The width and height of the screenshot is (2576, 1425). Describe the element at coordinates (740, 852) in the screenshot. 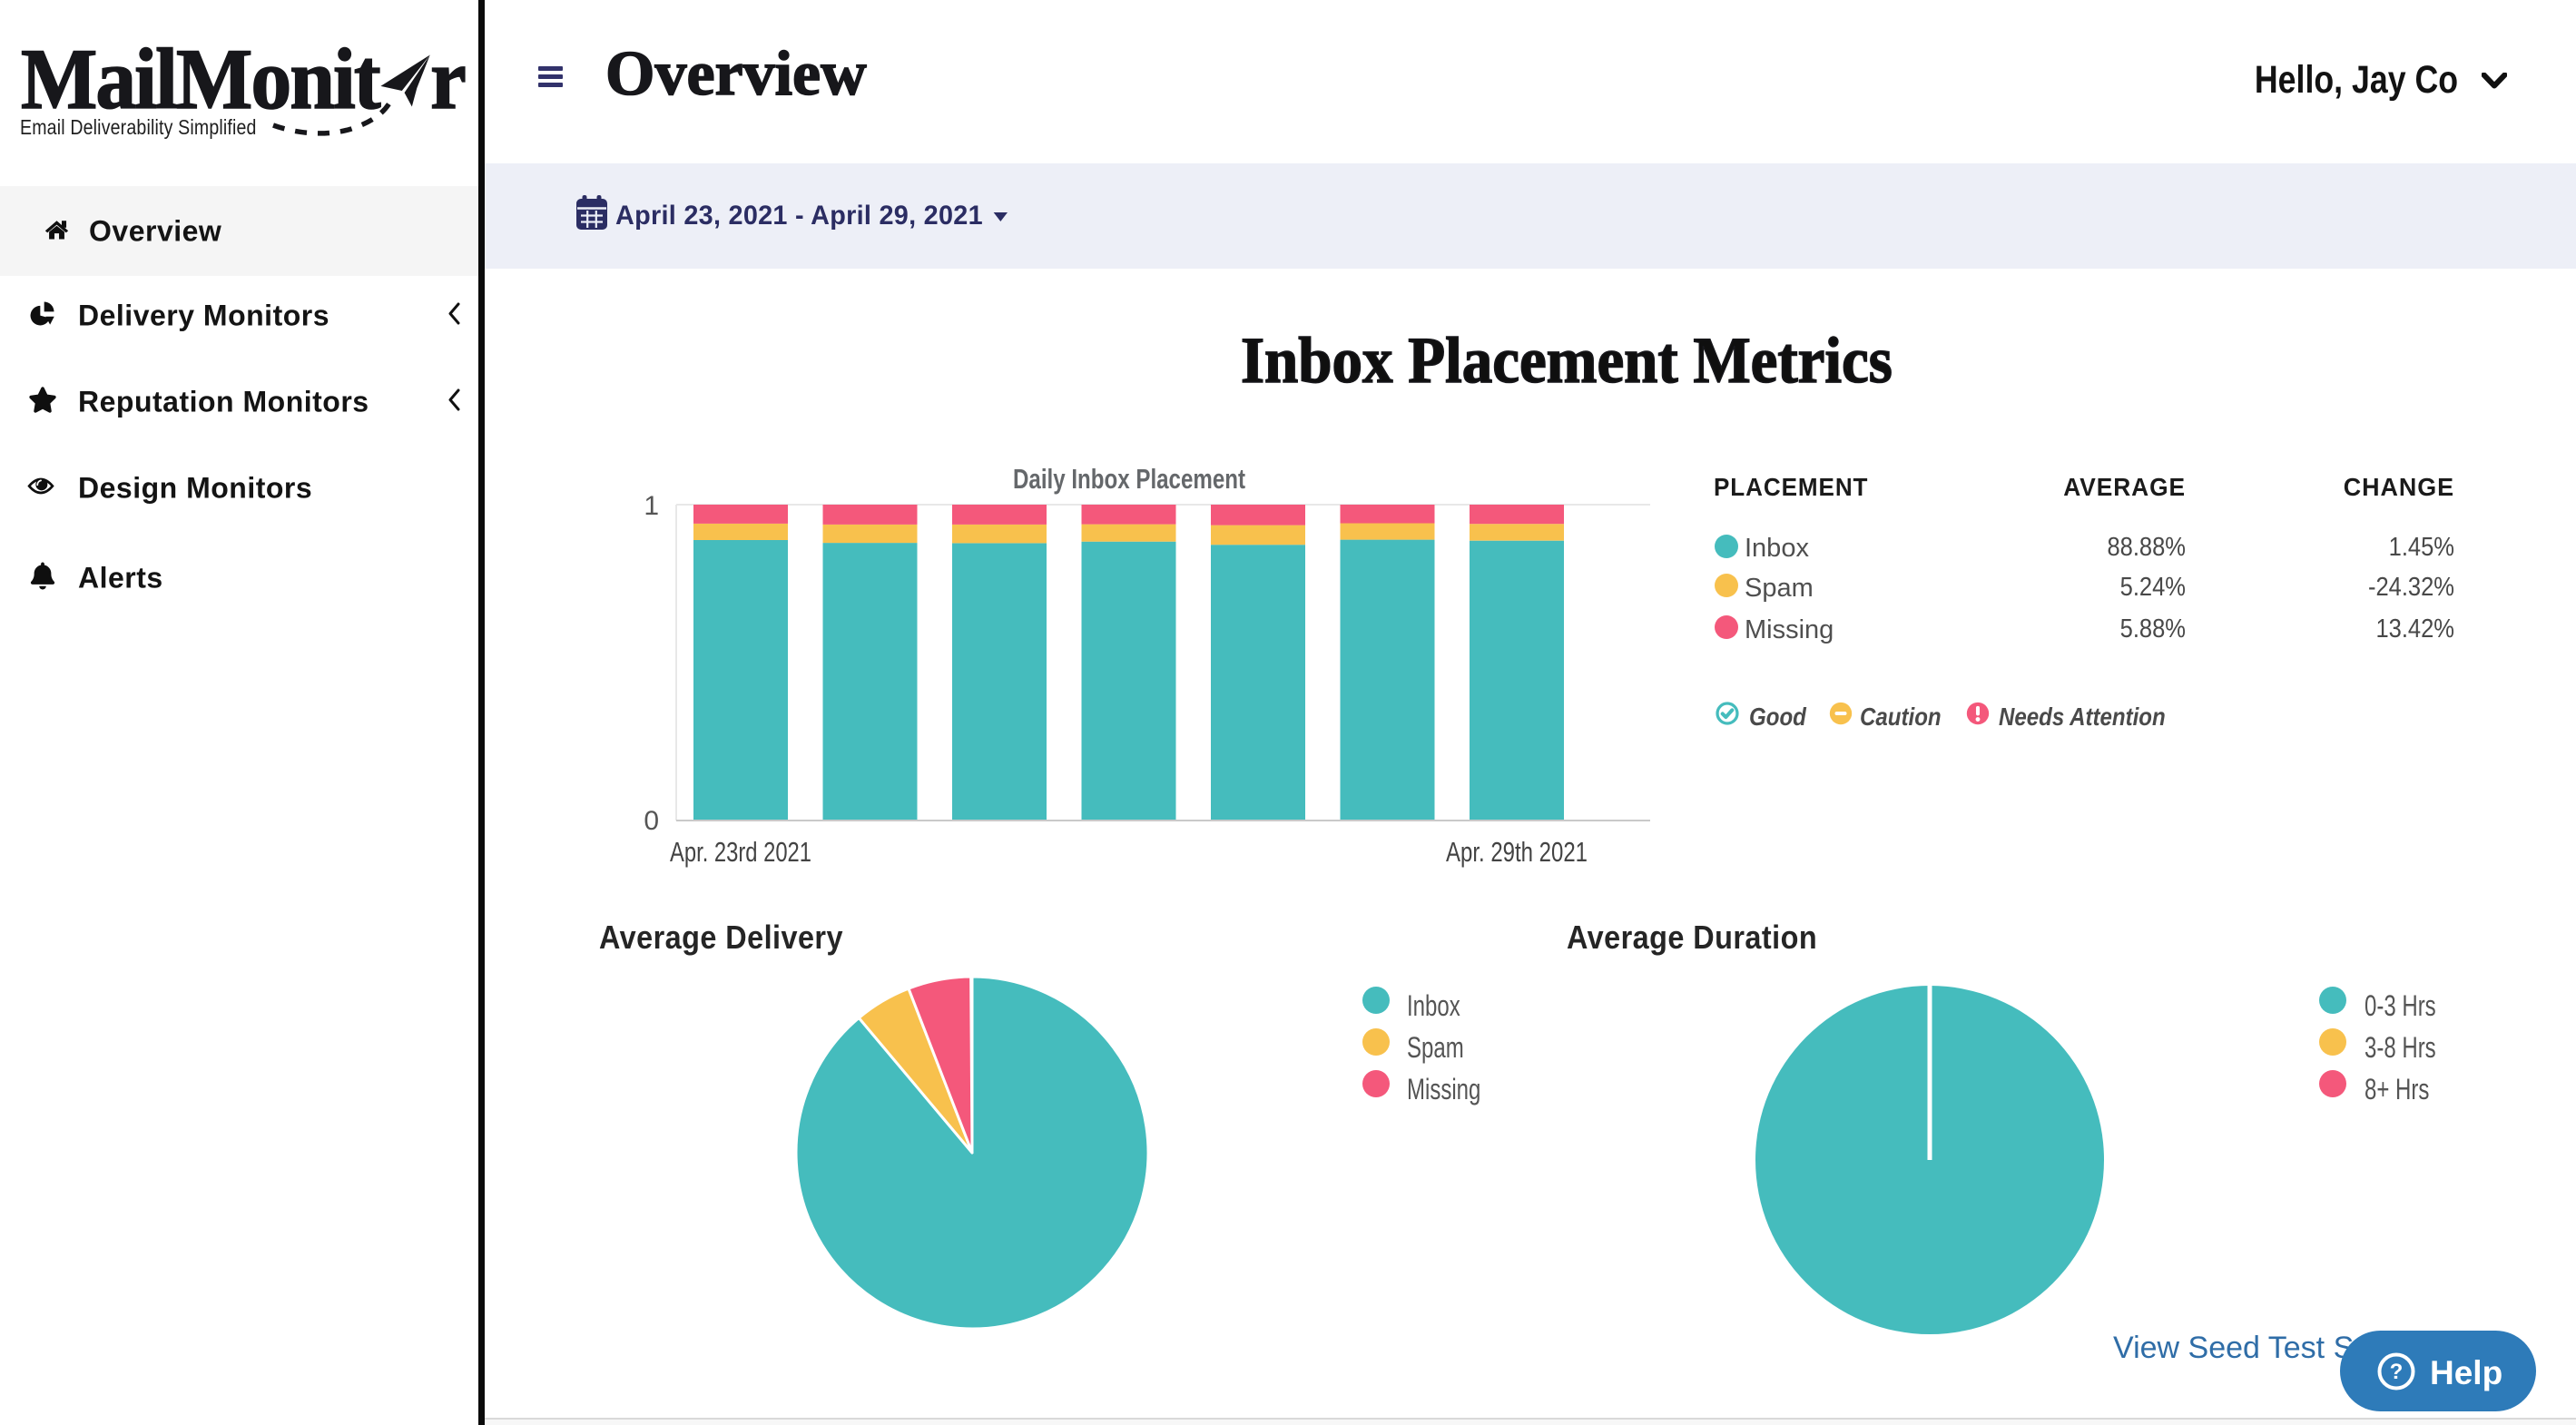

I see `svg-text: Apr. 23rd 2021` at that location.